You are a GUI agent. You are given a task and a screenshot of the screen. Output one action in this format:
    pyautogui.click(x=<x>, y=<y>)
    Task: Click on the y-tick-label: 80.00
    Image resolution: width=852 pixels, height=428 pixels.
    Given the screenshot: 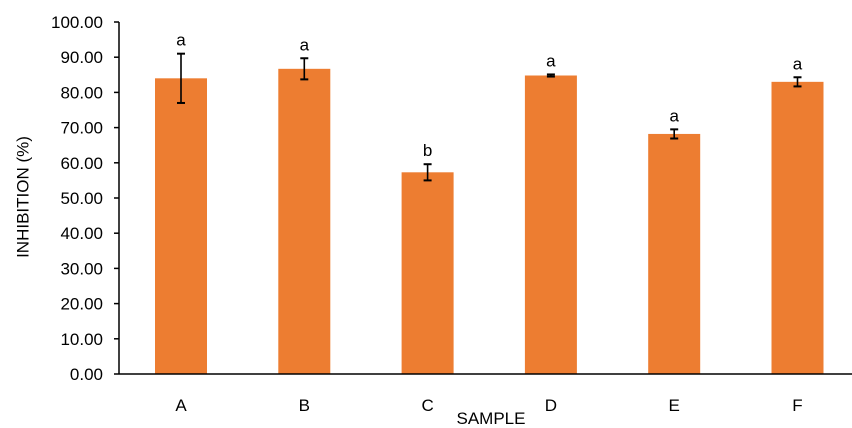 What is the action you would take?
    pyautogui.click(x=81, y=92)
    